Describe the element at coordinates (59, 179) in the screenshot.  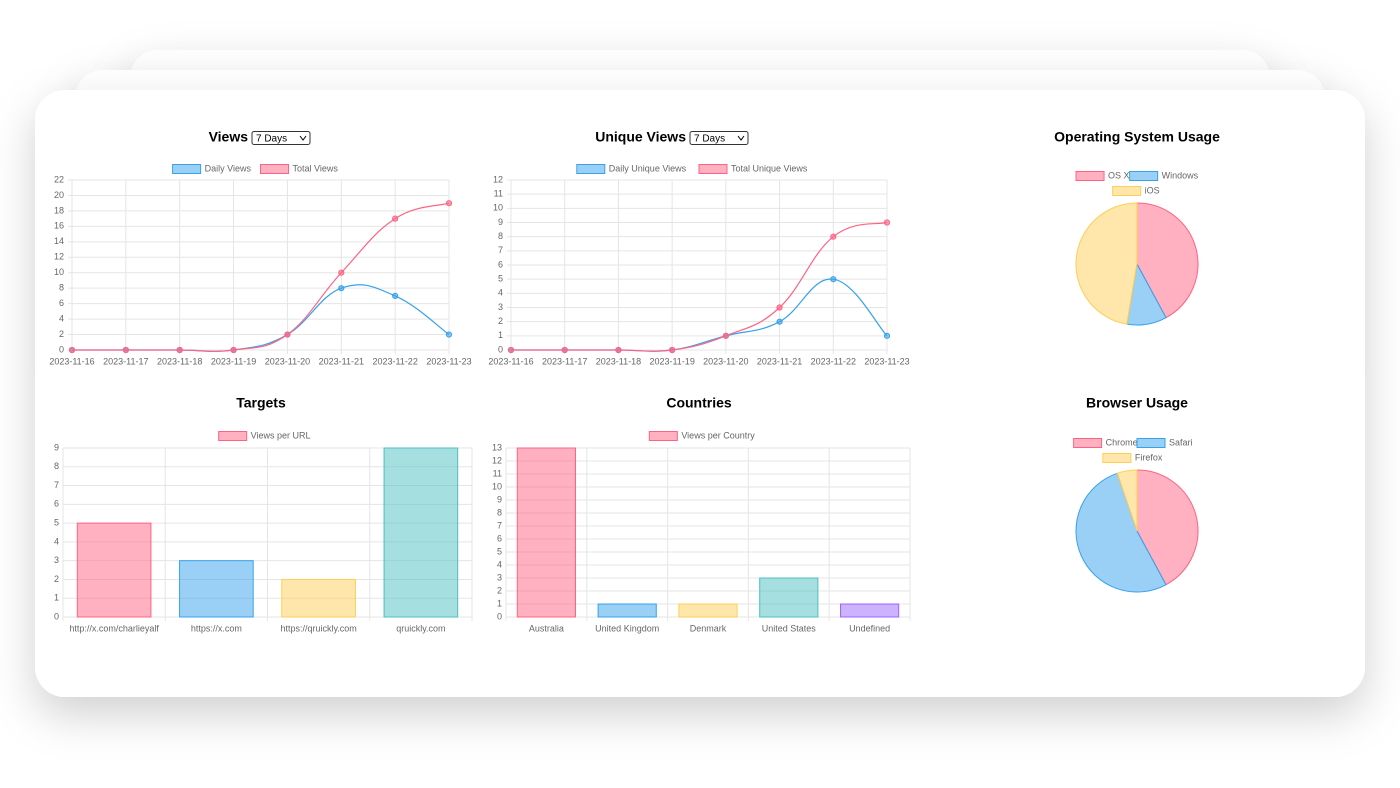
I see `y-tick-label: 22` at that location.